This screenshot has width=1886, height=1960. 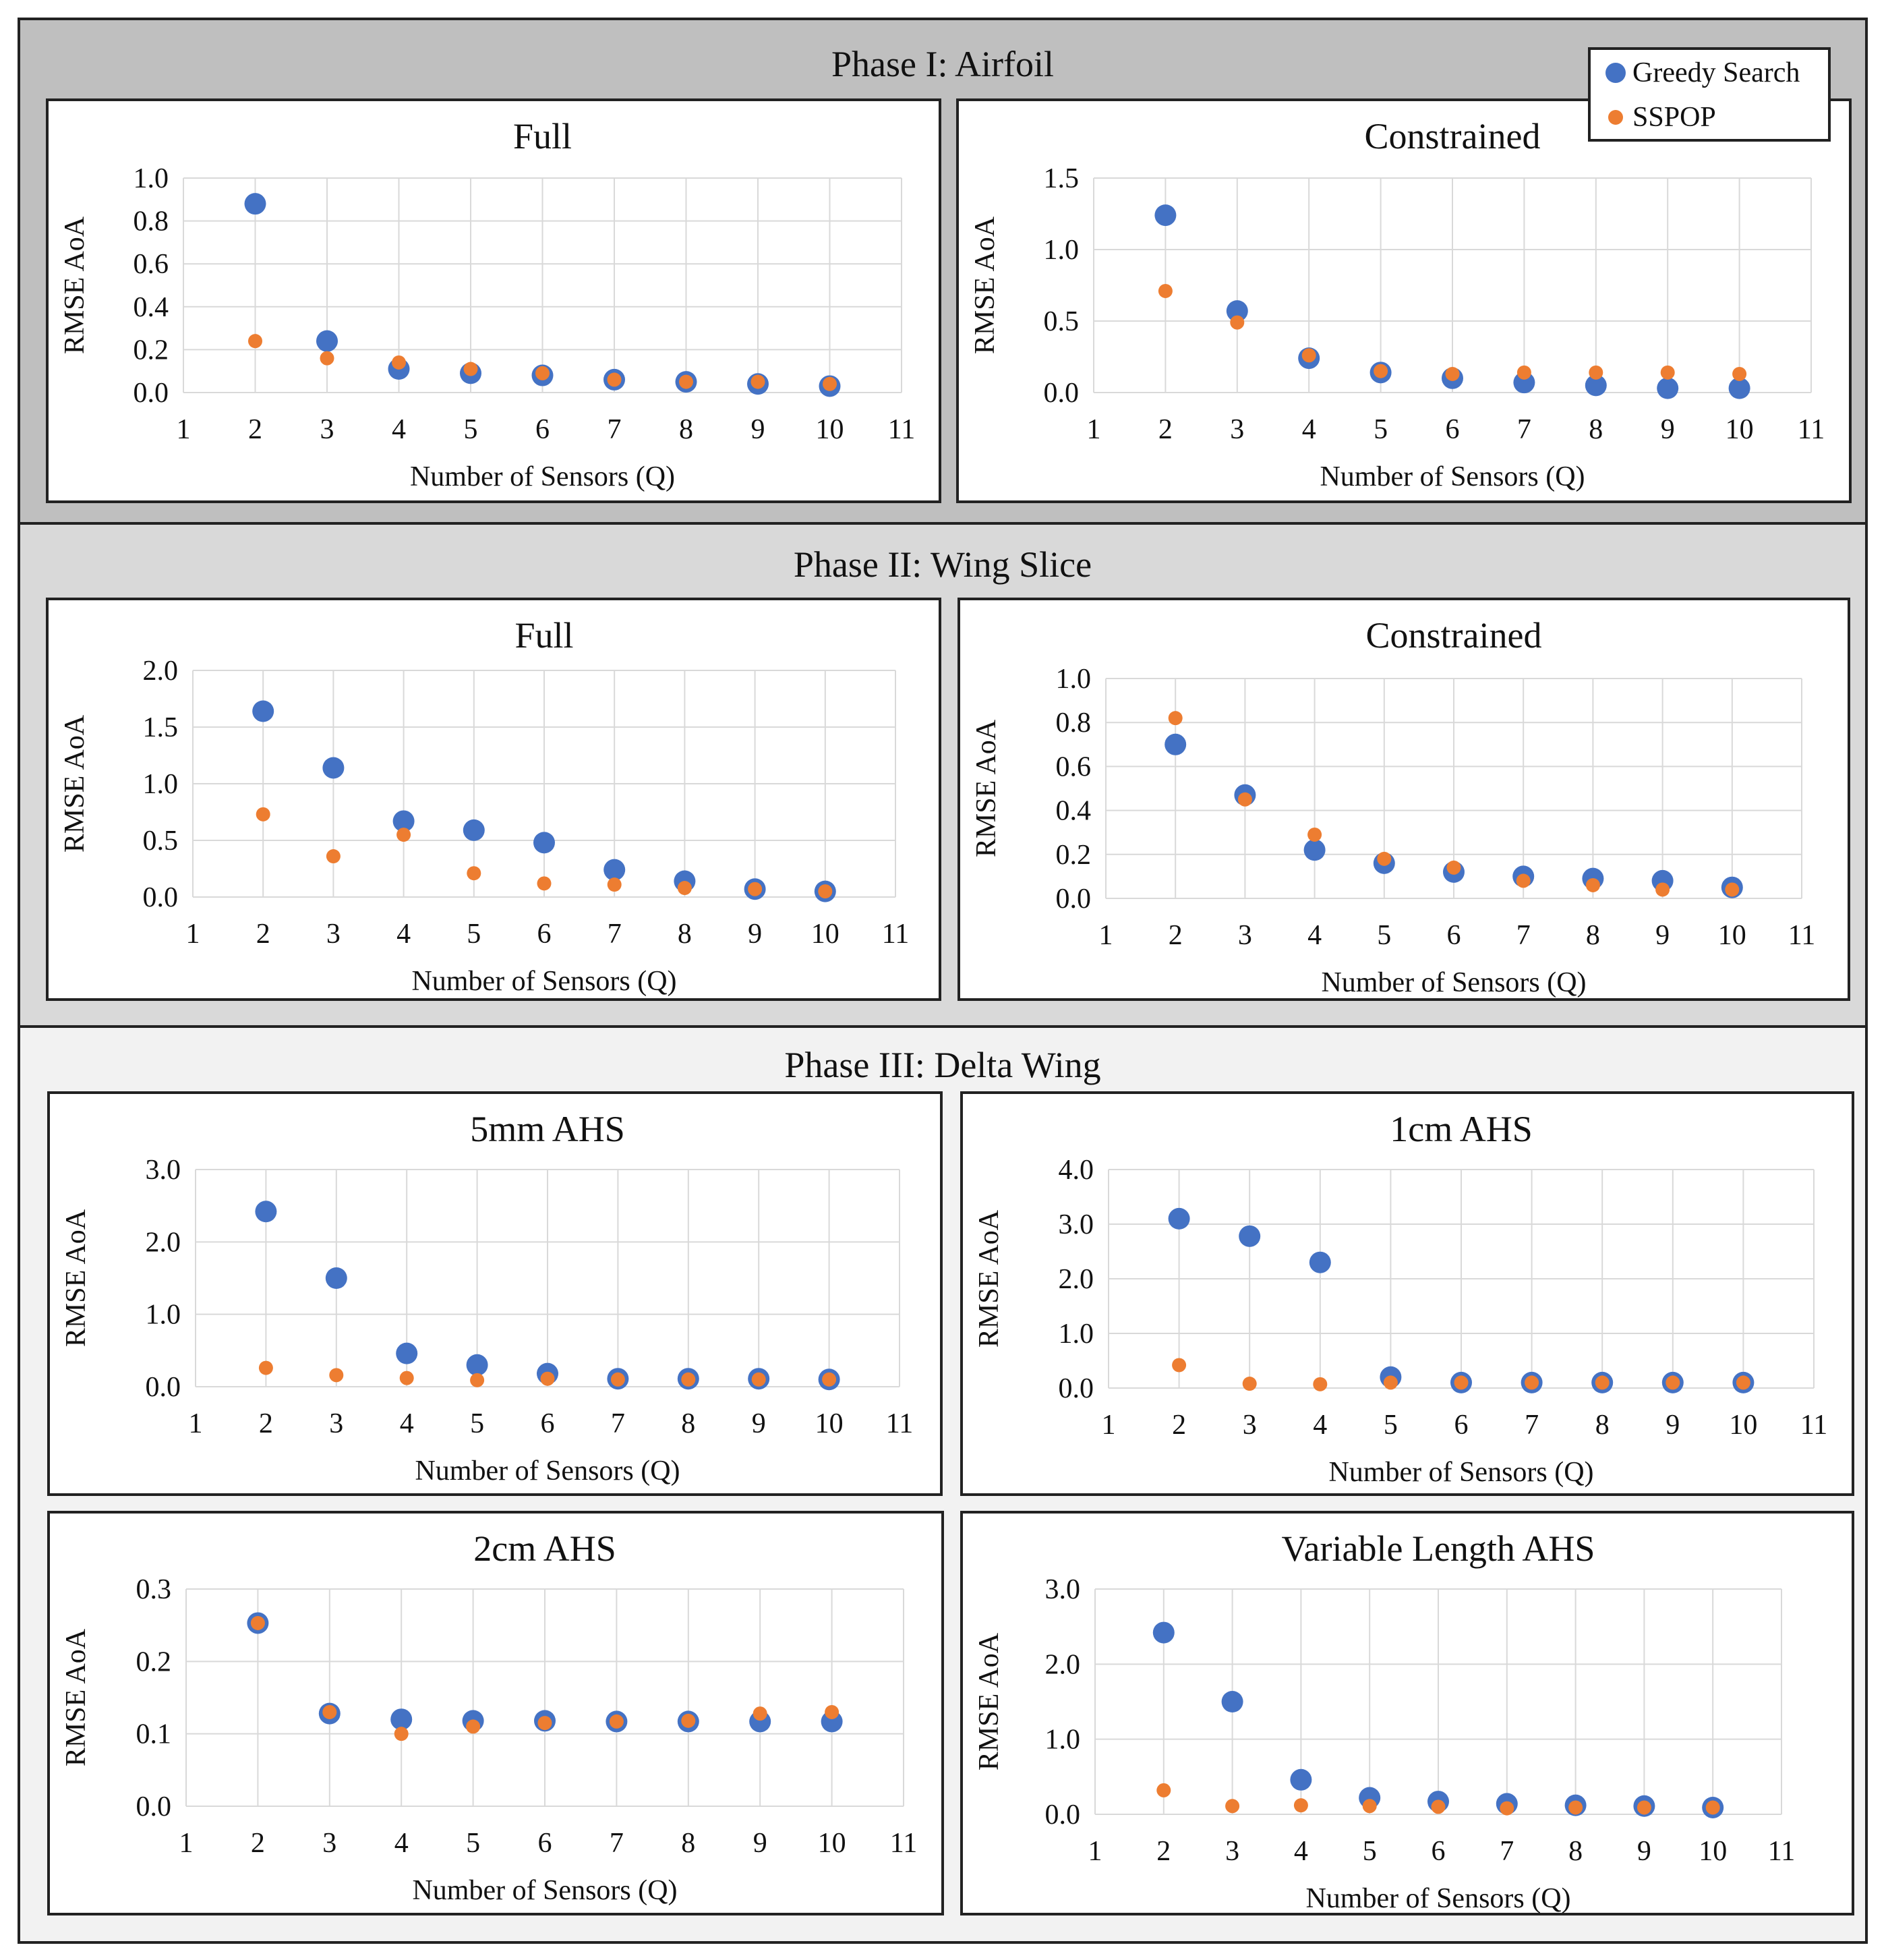 I want to click on y-tick-label: 3.0, so click(x=163, y=1170).